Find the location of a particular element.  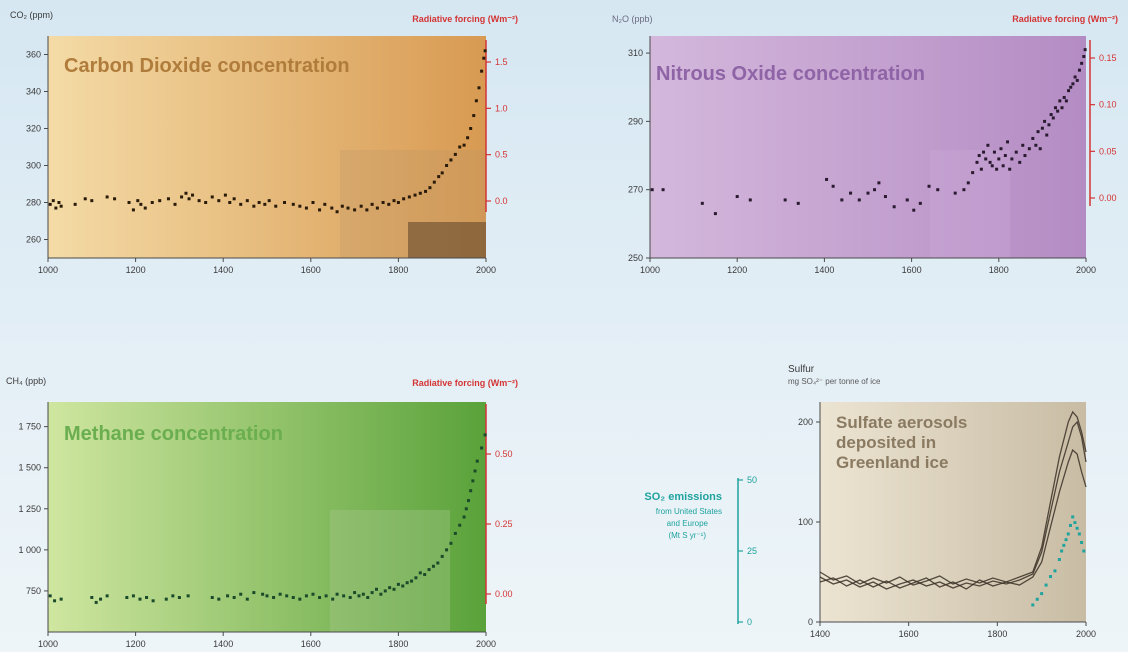

ch4-y-tick-label: 1 250 is located at coordinates (29, 509).